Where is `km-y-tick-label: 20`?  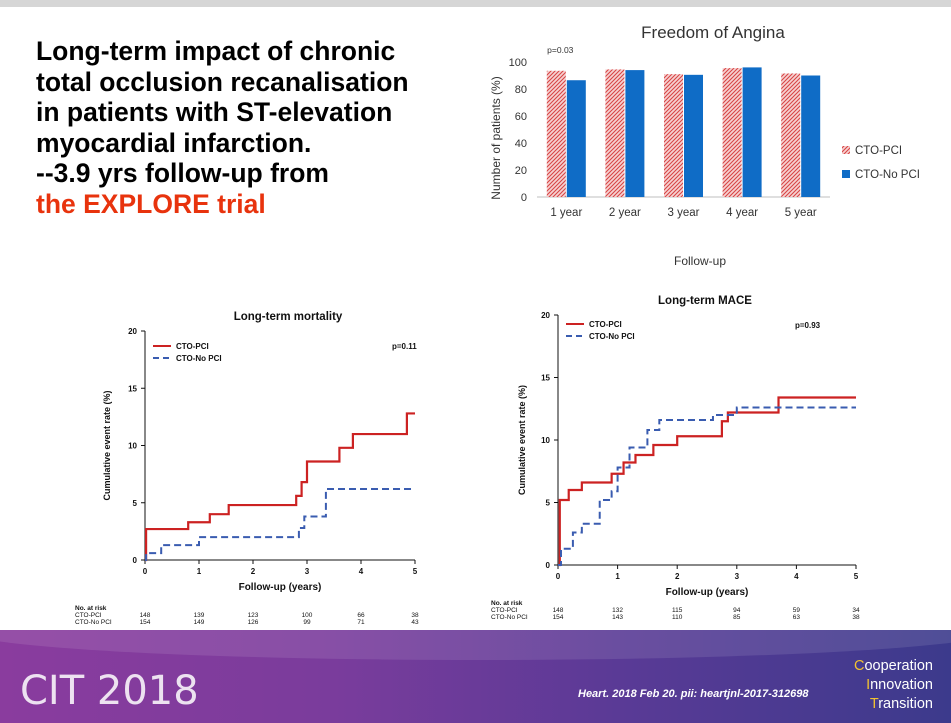 km-y-tick-label: 20 is located at coordinates (545, 315).